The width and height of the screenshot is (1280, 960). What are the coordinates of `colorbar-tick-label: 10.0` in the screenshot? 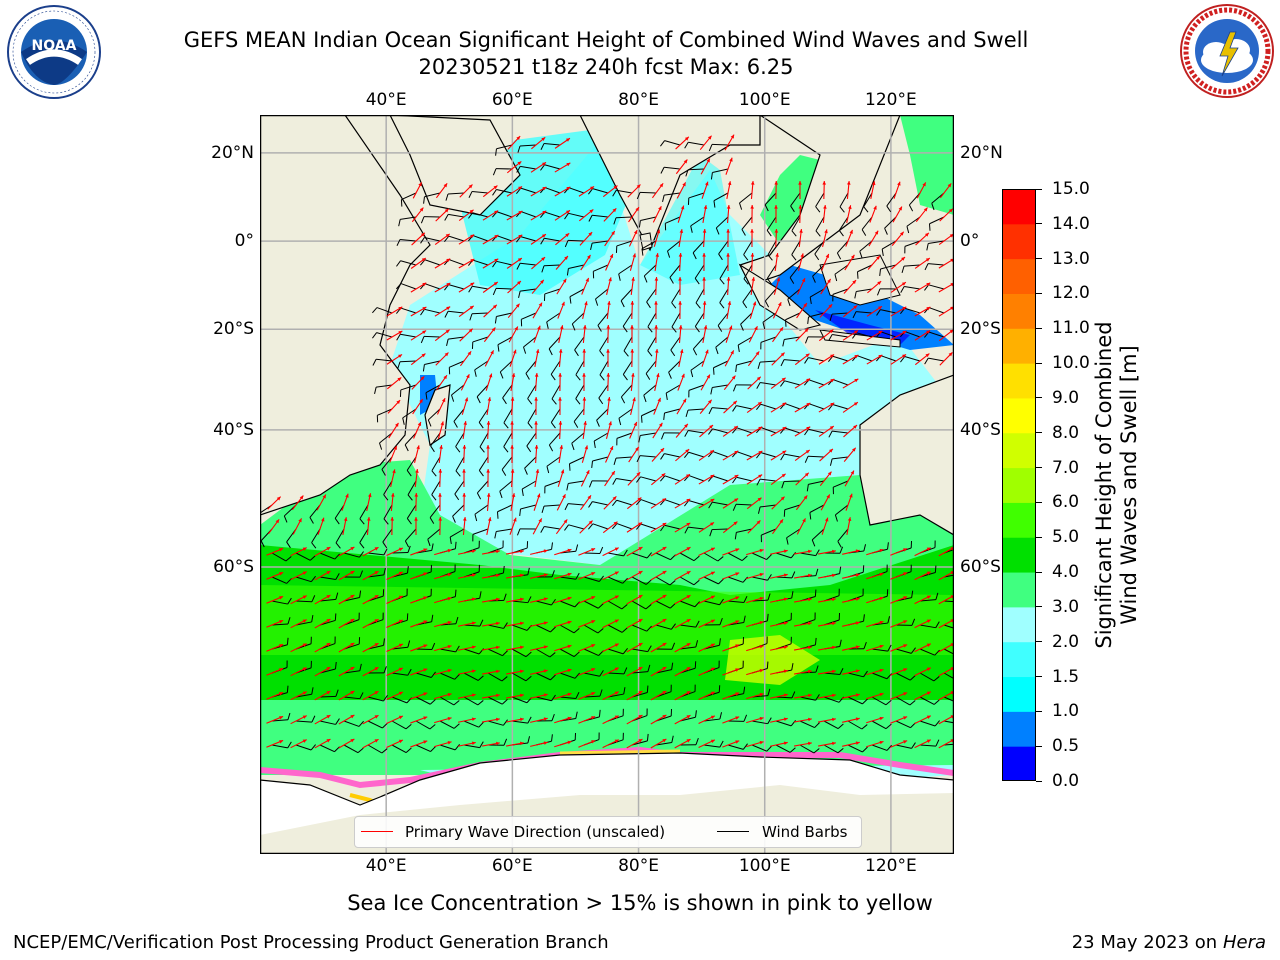 It's located at (1071, 363).